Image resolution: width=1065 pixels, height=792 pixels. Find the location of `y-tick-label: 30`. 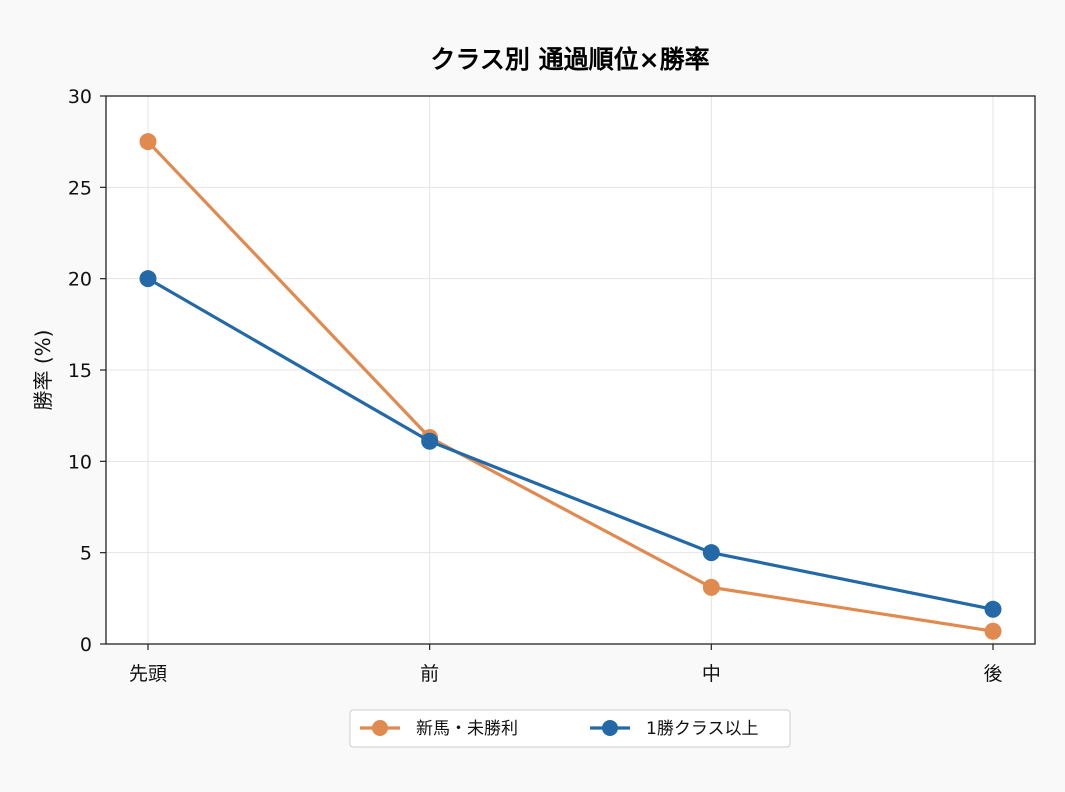

y-tick-label: 30 is located at coordinates (80, 97).